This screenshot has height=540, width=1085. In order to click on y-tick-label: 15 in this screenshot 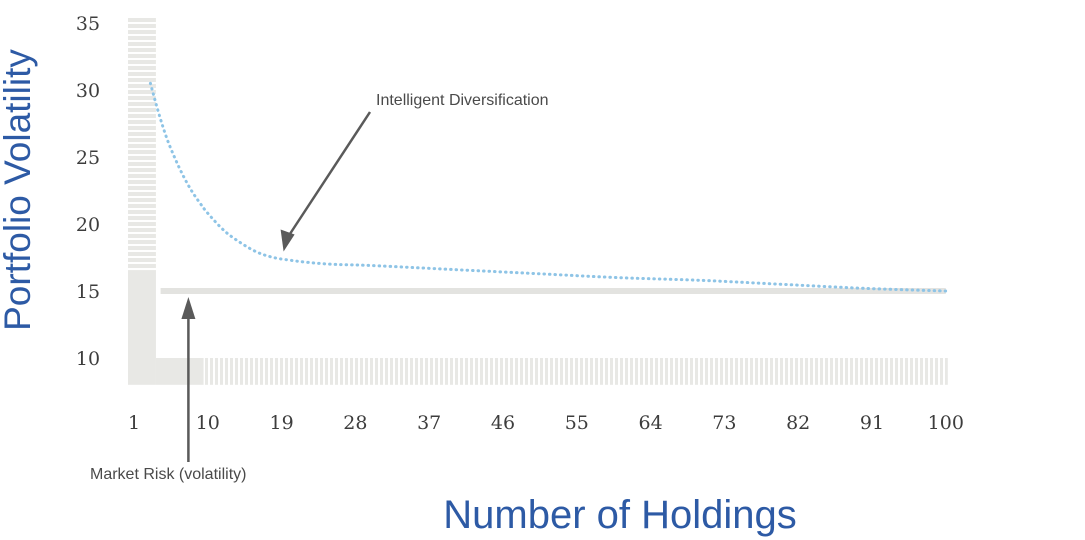, I will do `click(88, 292)`.